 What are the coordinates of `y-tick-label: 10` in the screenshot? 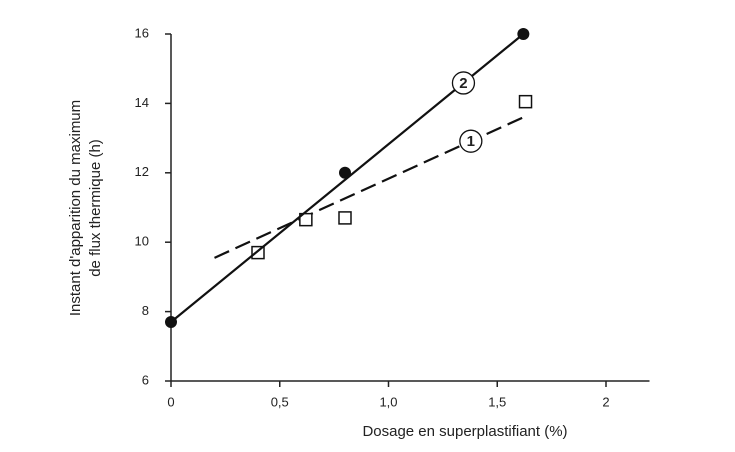 It's located at (142, 241).